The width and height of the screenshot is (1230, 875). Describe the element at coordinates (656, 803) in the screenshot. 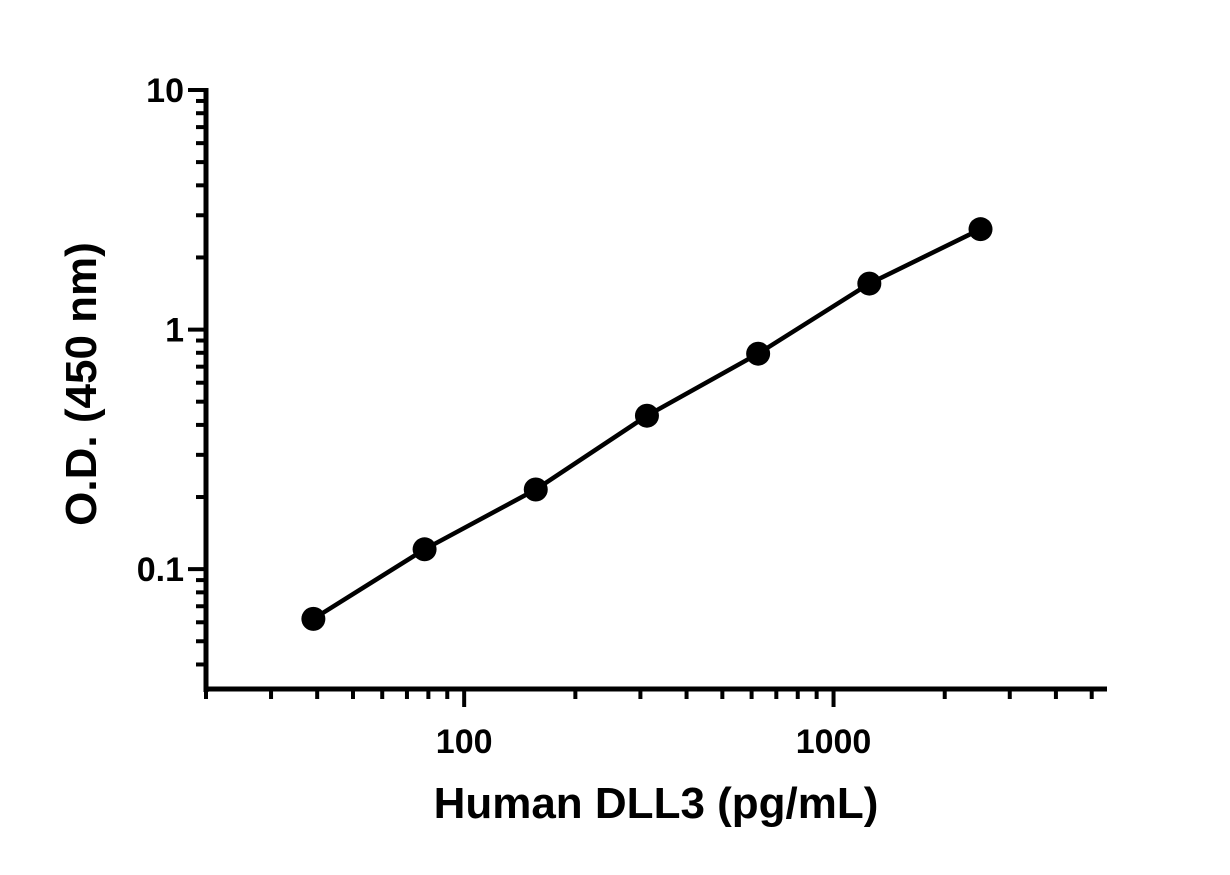

I see `x-axis-title: Human DLL3 (pg/mL)` at that location.